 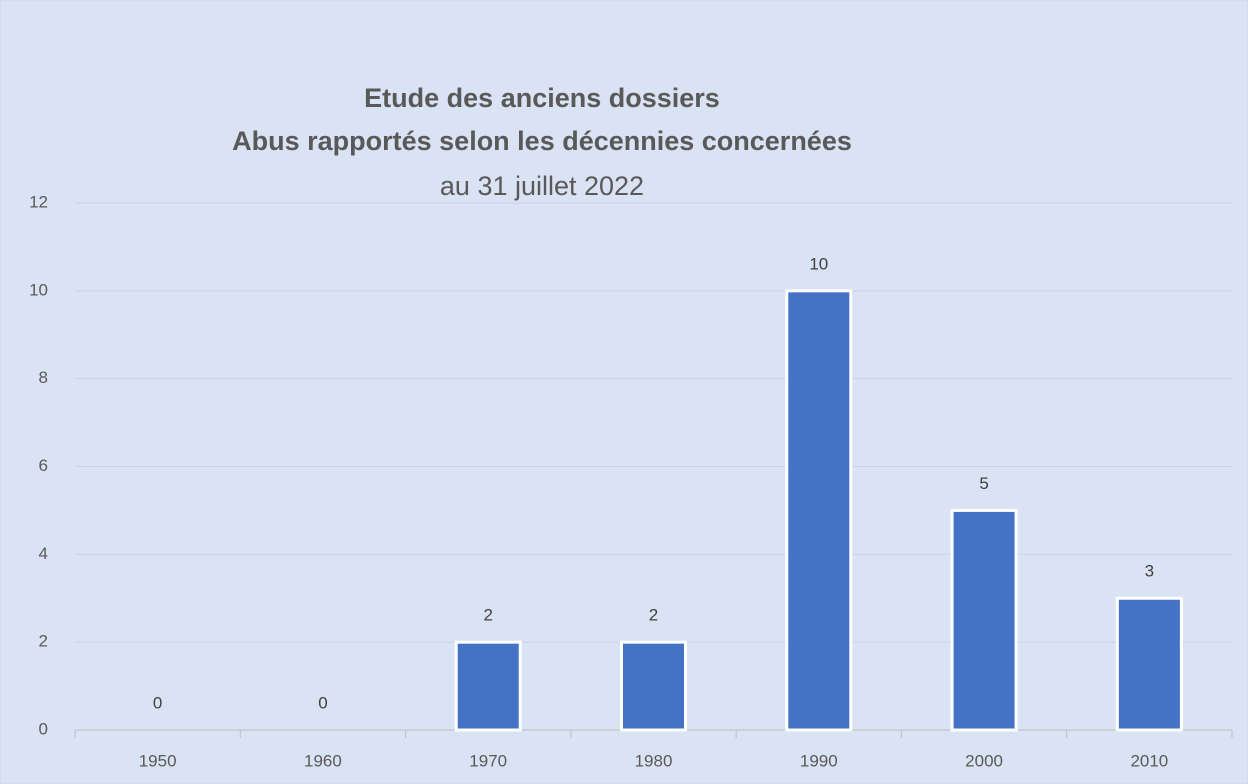 What do you see at coordinates (819, 760) in the screenshot?
I see `x-tick-label: 1990` at bounding box center [819, 760].